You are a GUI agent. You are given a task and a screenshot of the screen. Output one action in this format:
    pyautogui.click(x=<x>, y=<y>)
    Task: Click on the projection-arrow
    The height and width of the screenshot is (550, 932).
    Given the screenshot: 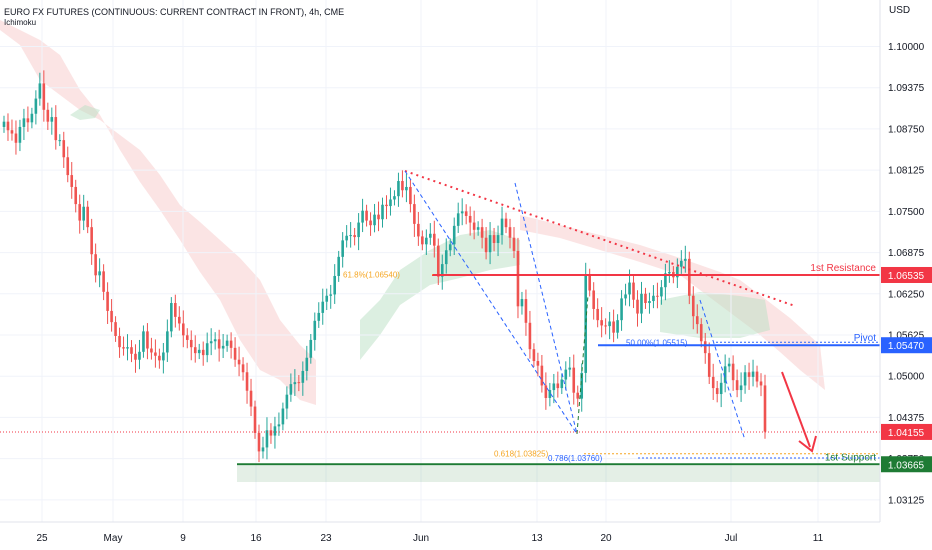 What is the action you would take?
    pyautogui.click(x=796, y=409)
    